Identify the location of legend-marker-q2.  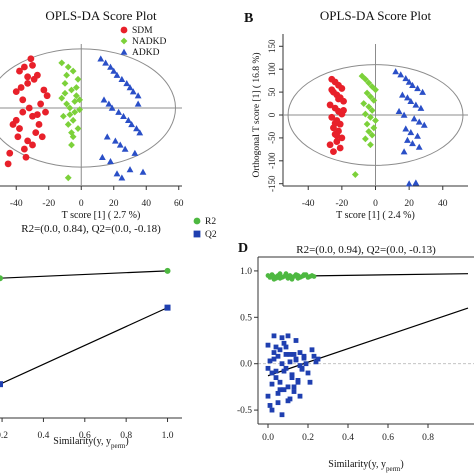
(197, 234).